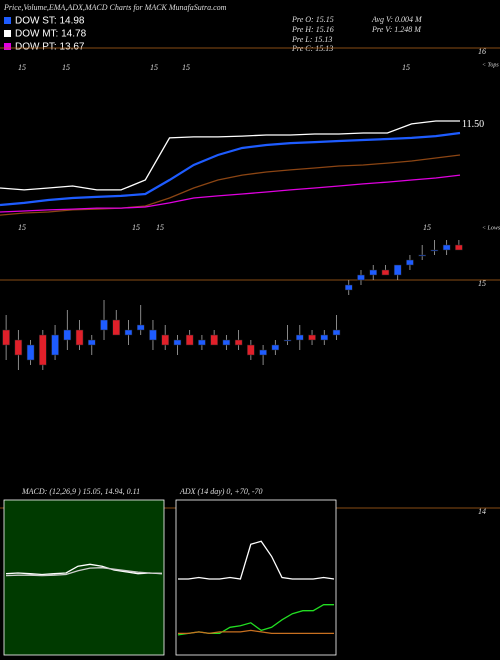  Describe the element at coordinates (50, 47) in the screenshot. I see `legend-entry: DOW PT: 13.67` at that location.